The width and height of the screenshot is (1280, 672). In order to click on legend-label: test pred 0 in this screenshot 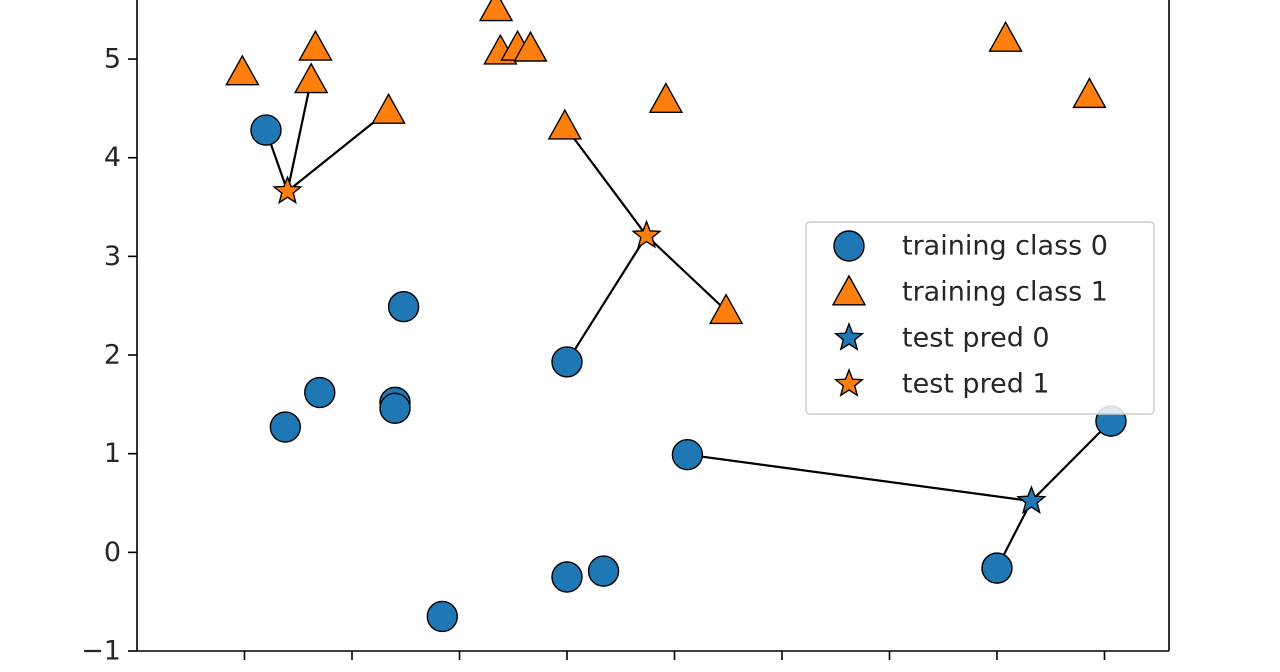, I will do `click(976, 338)`.